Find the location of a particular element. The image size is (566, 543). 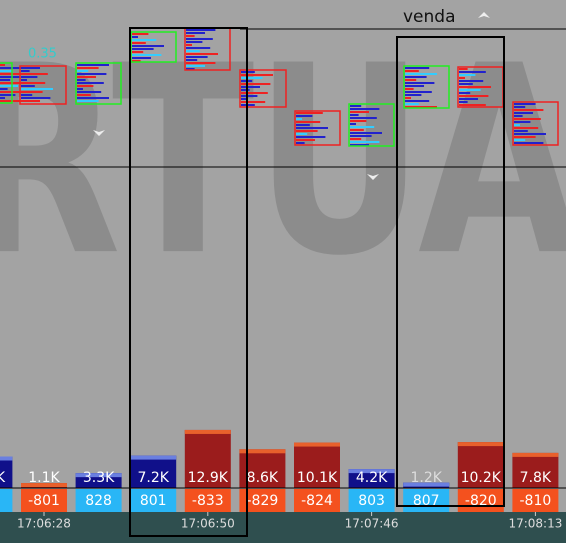

delta-label: -801 is located at coordinates (44, 501).